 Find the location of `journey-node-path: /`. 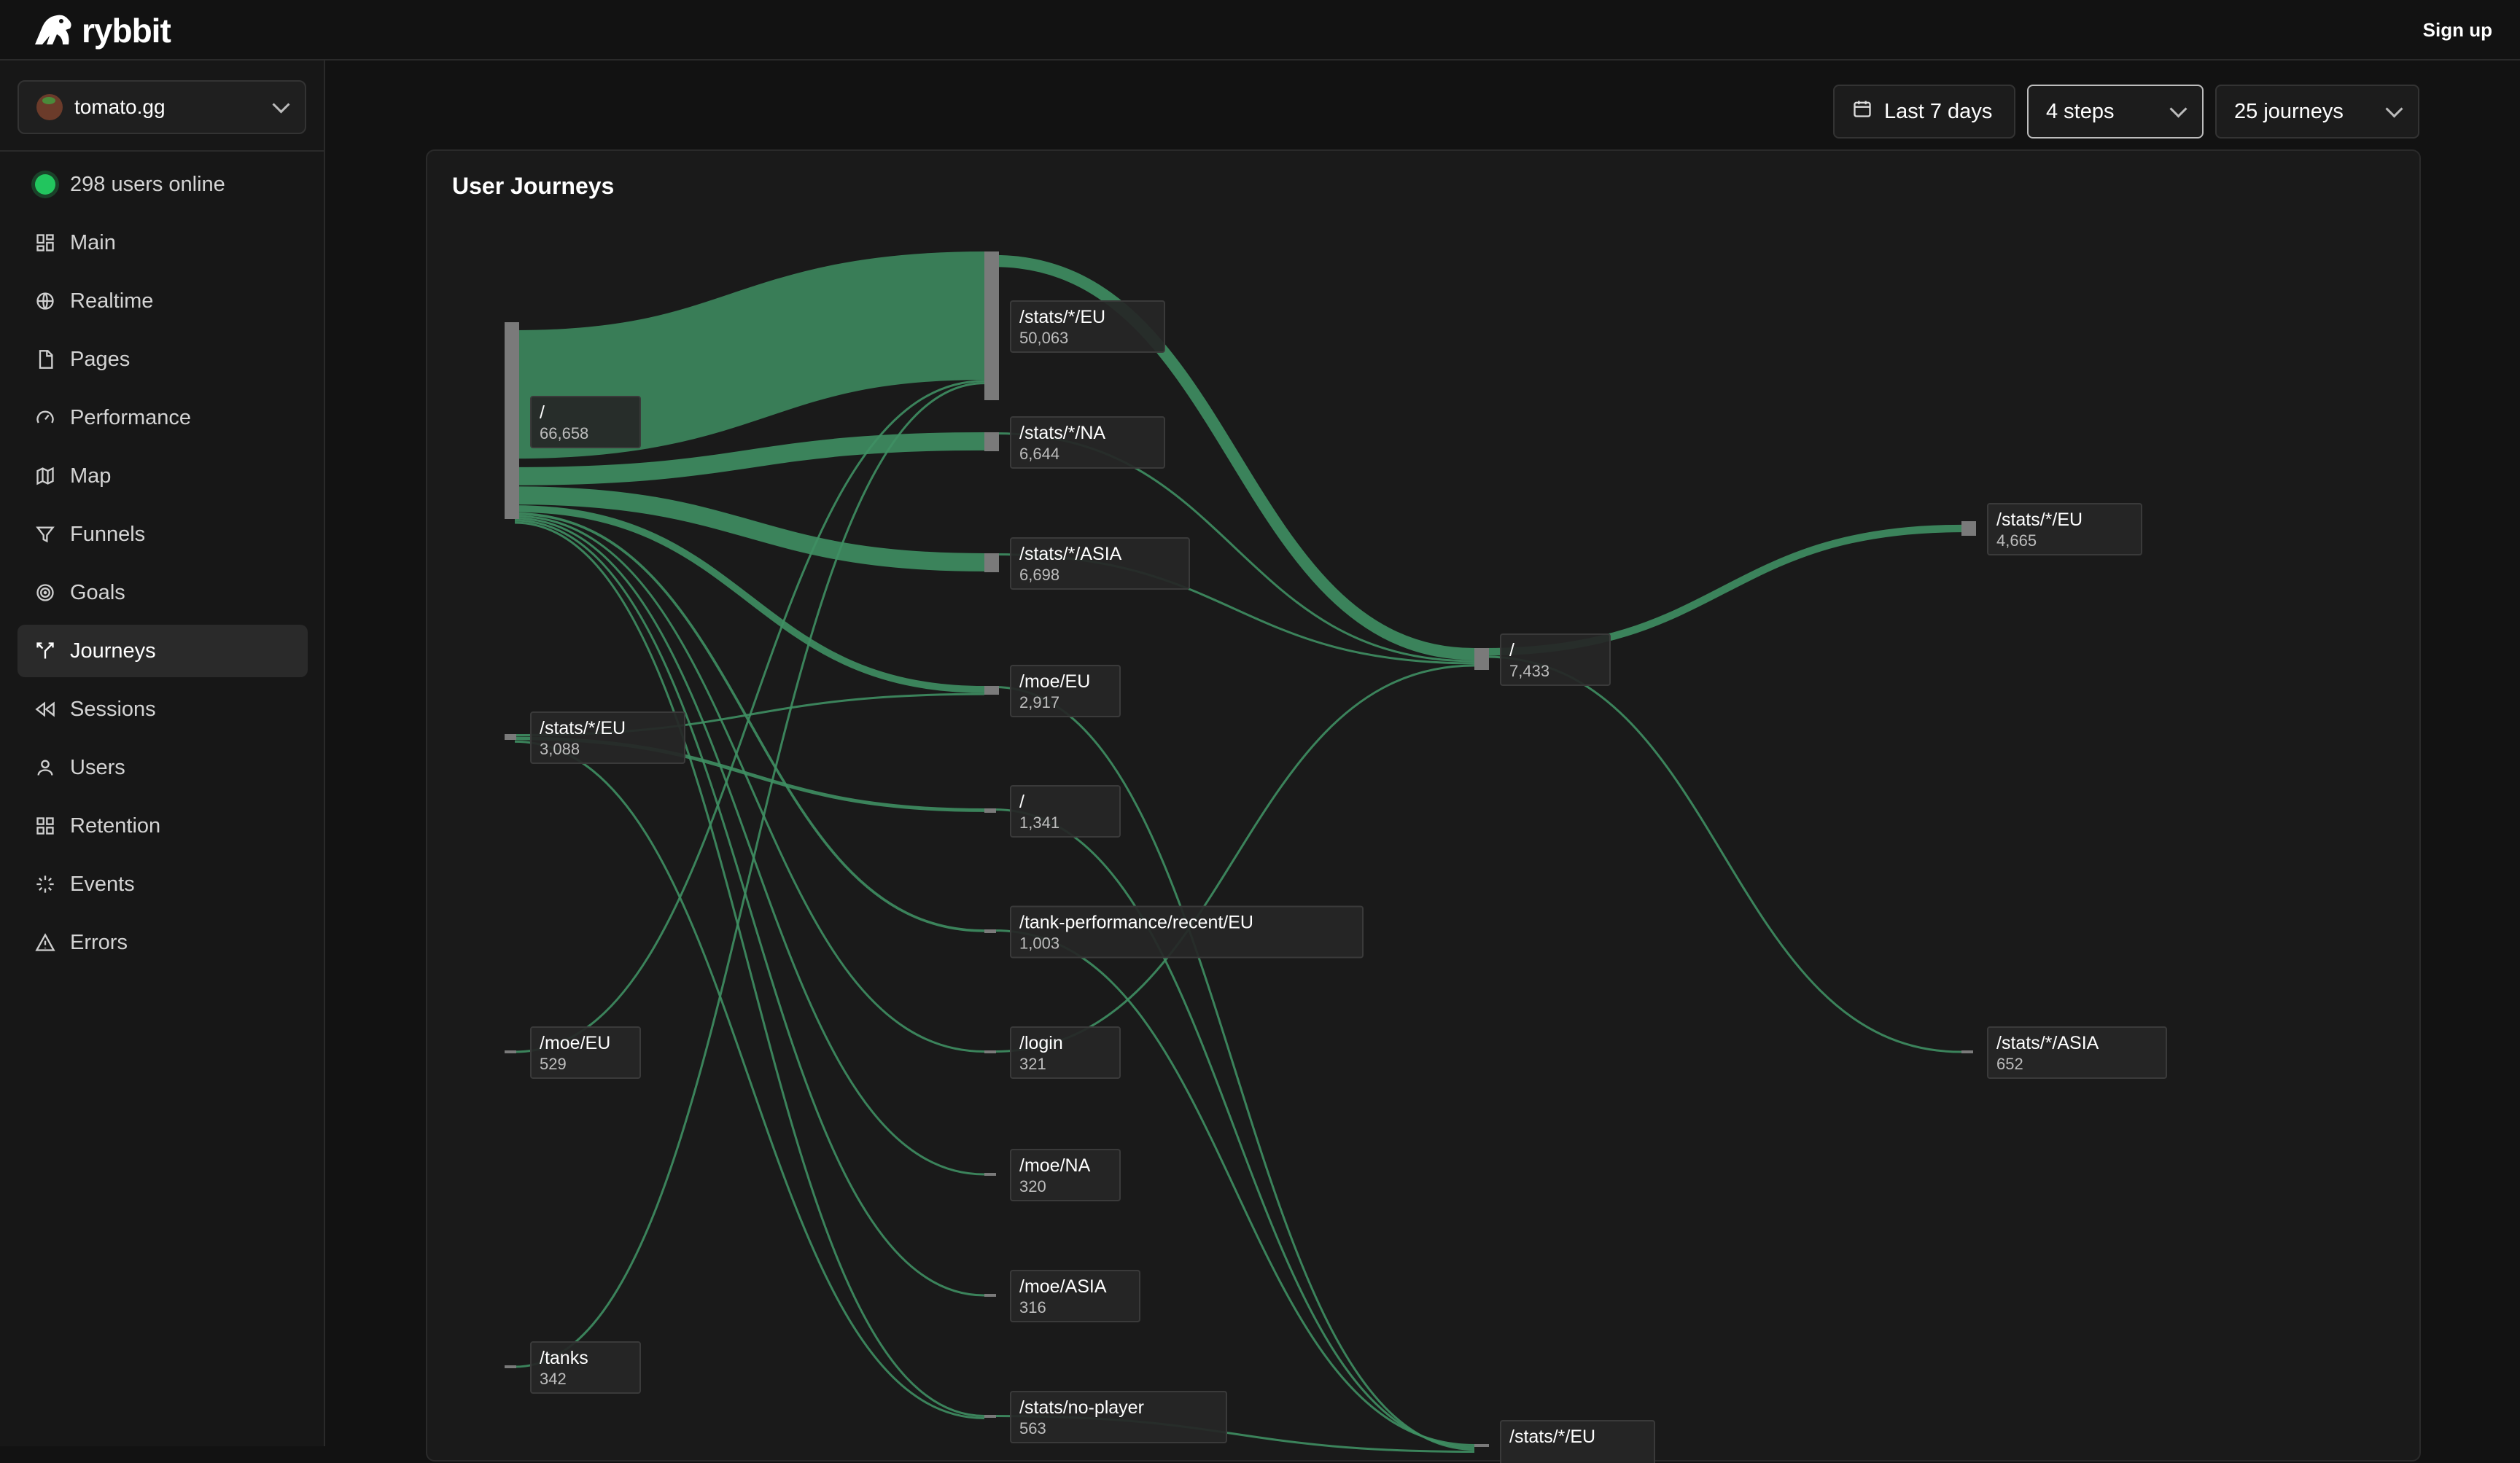

journey-node-path: / is located at coordinates (542, 412).